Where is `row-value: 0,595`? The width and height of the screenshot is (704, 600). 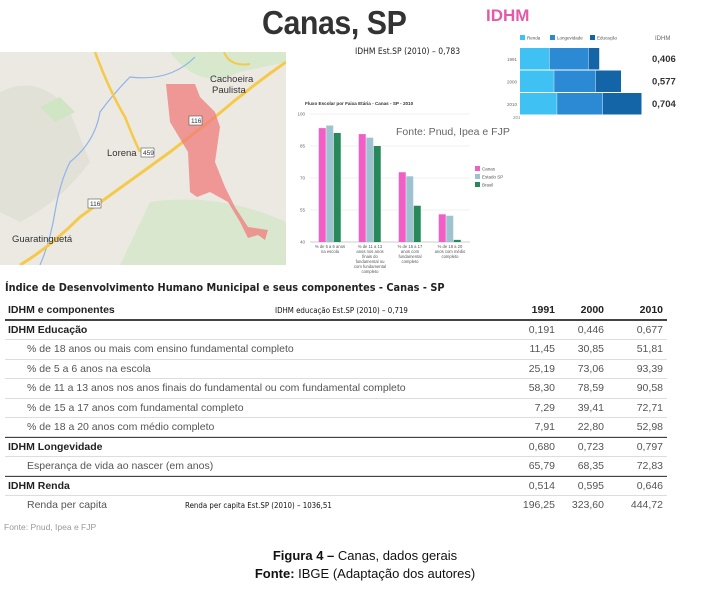
row-value: 0,595 is located at coordinates (590, 486).